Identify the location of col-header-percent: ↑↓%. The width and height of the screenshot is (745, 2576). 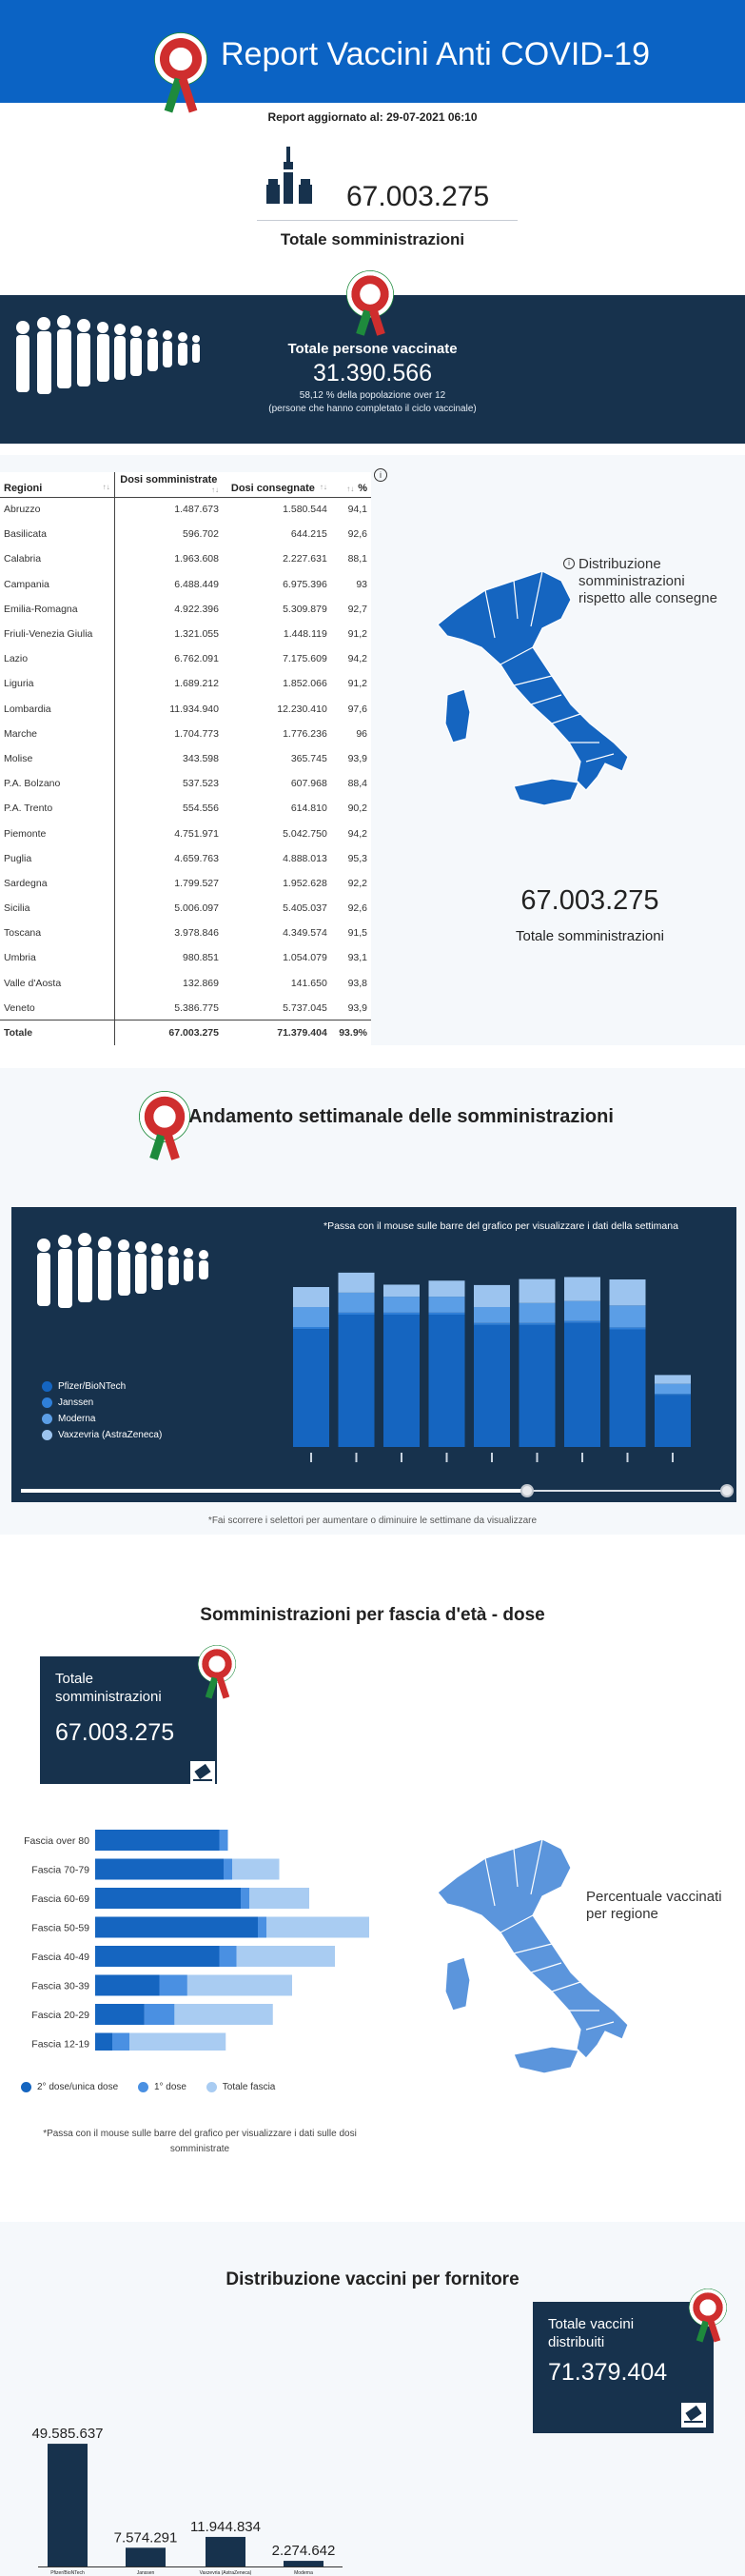
(350, 485).